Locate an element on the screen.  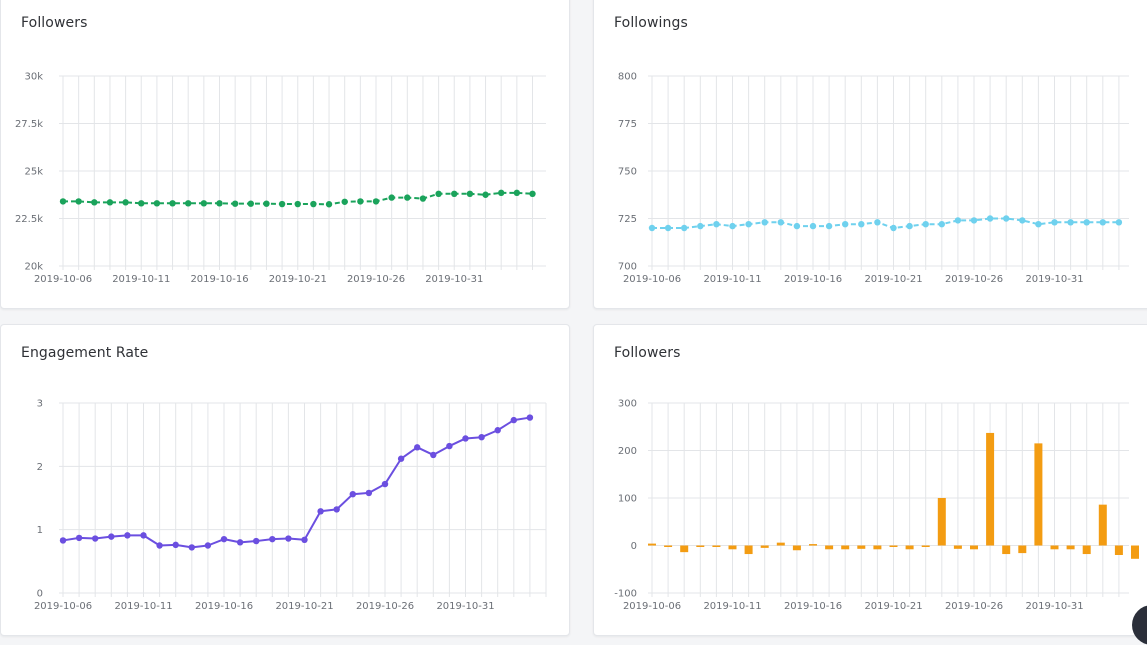
series-line is located at coordinates (296, 482).